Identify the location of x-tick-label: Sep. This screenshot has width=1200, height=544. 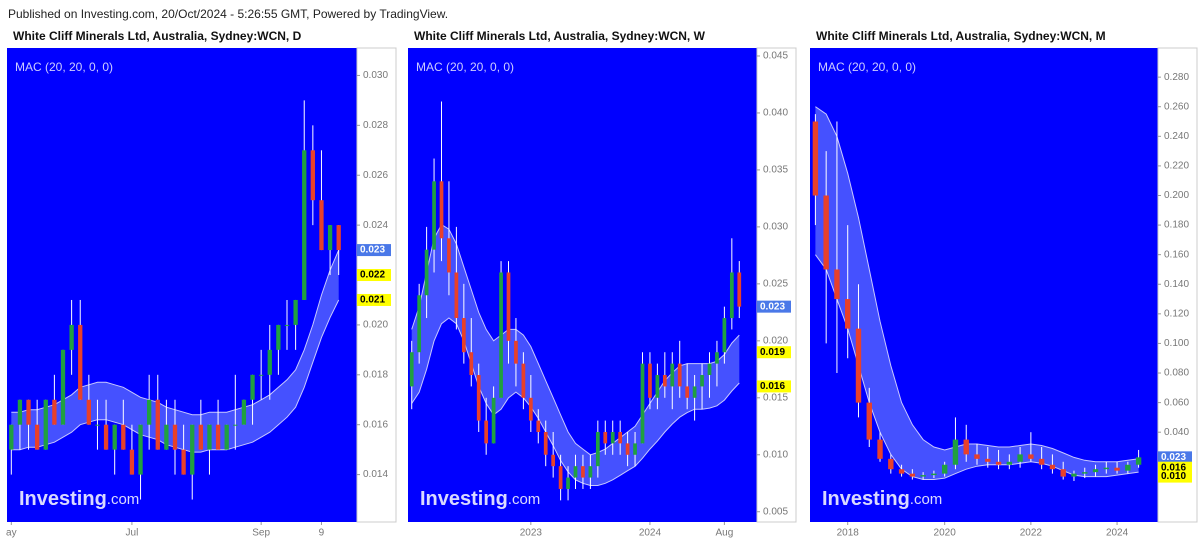
(261, 533).